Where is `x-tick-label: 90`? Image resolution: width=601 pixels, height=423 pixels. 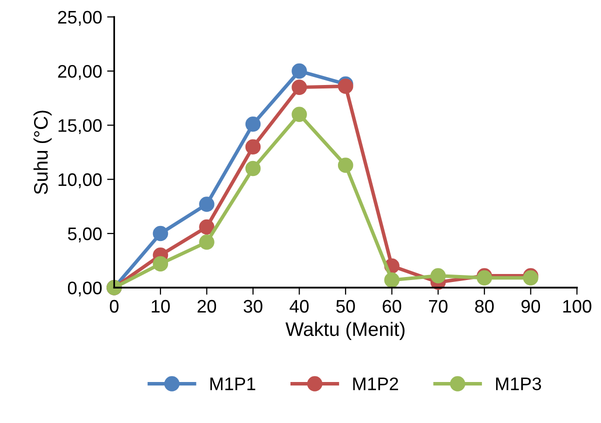
x-tick-label: 90 is located at coordinates (530, 306).